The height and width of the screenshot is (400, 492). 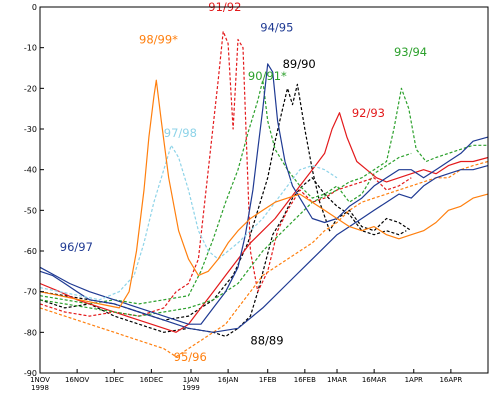 I want to click on y-tick-label: -40, so click(x=30, y=170).